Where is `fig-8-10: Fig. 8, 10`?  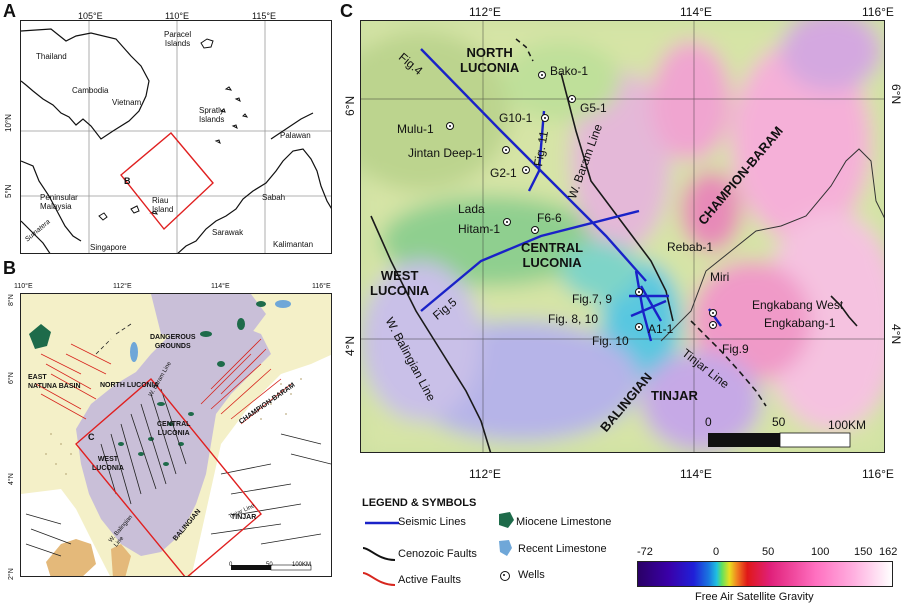
fig-8-10: Fig. 8, 10 is located at coordinates (573, 319).